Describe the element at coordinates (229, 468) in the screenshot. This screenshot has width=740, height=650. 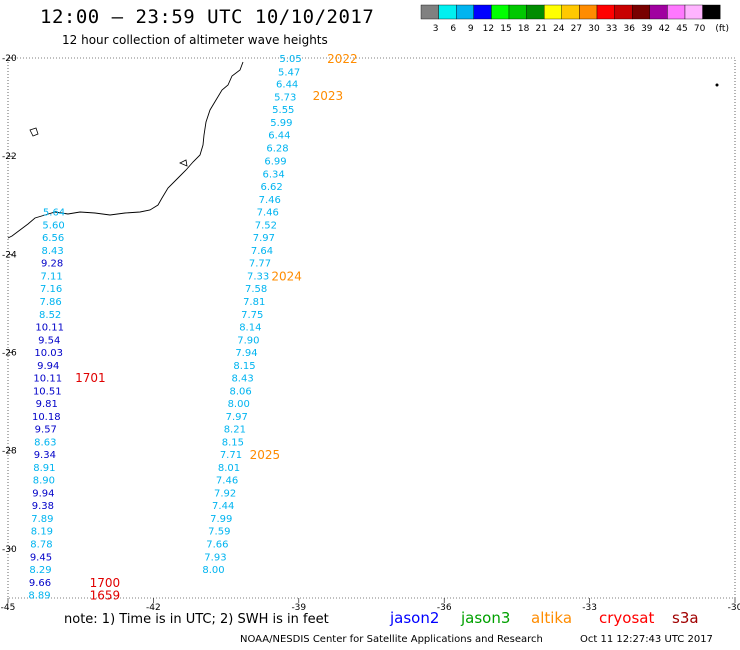
I see `wave-height-label: 8.01` at that location.